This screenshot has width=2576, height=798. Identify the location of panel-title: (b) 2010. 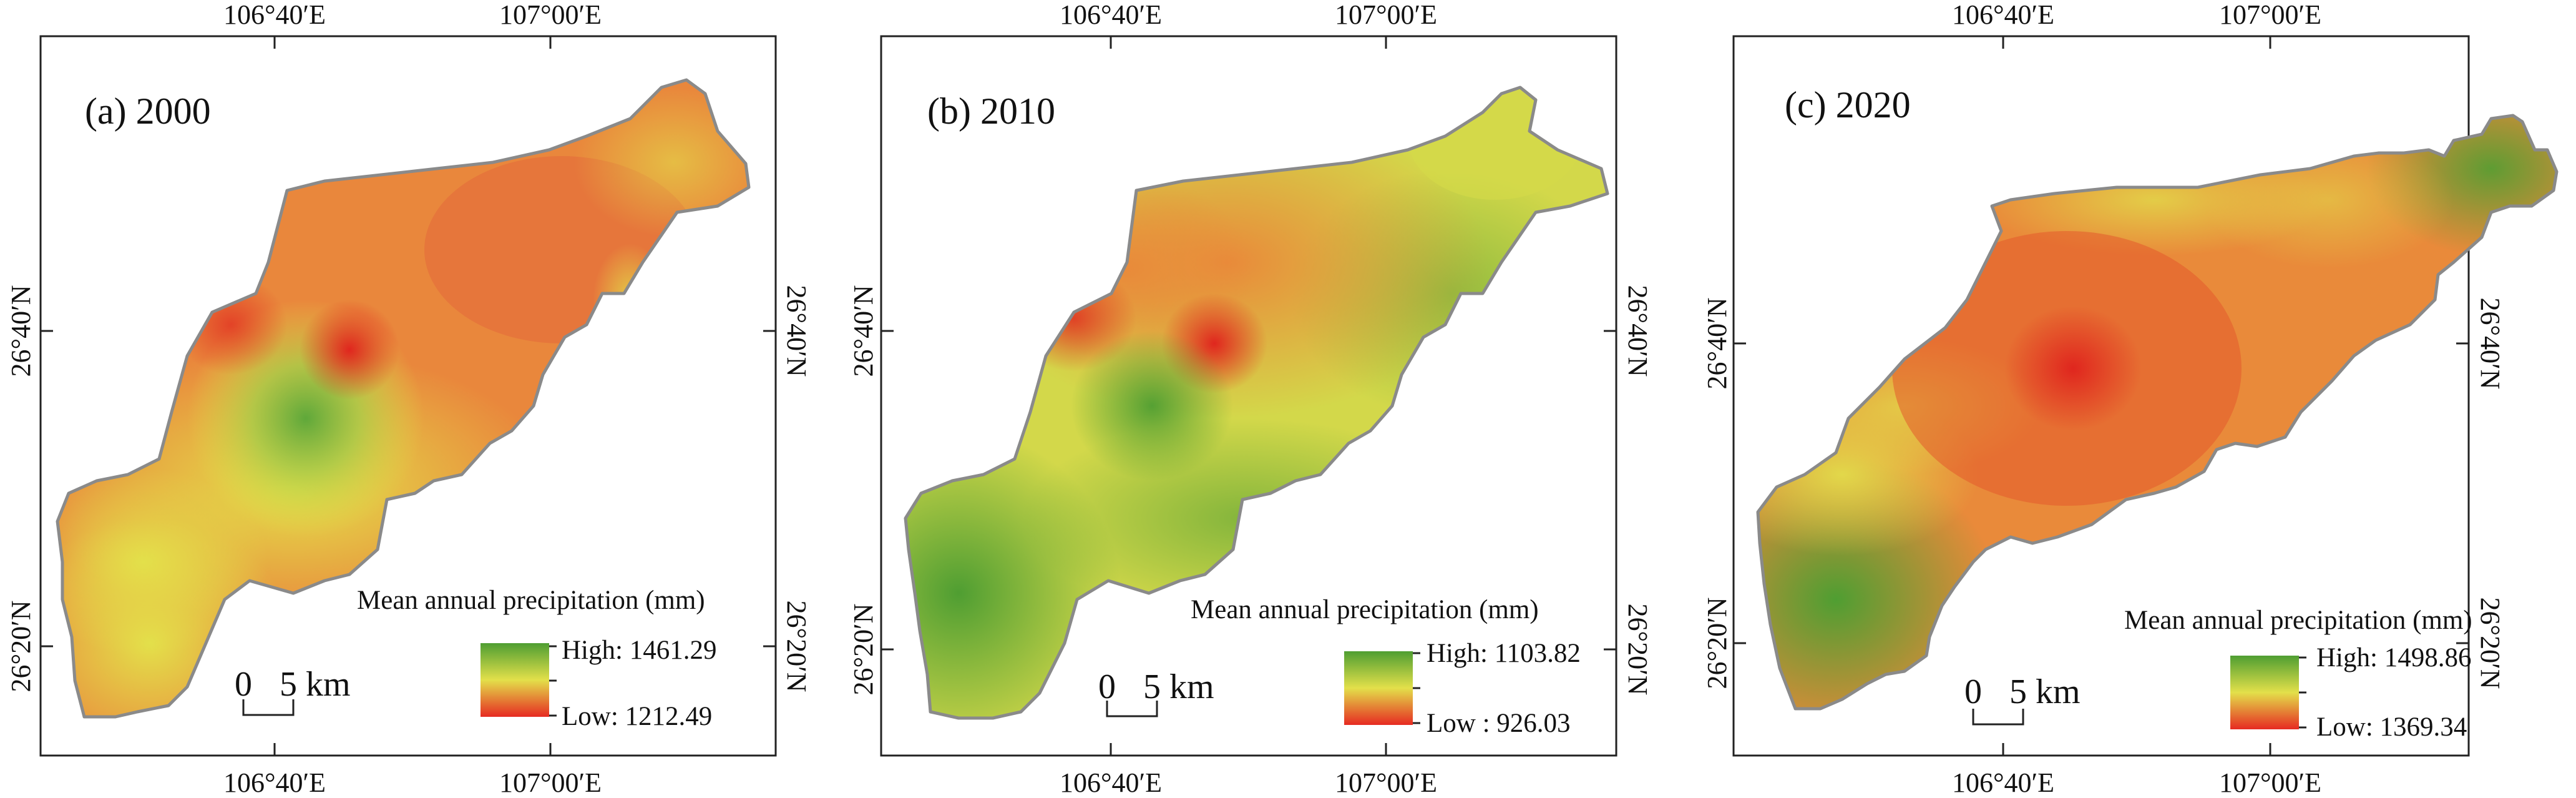
(991, 112).